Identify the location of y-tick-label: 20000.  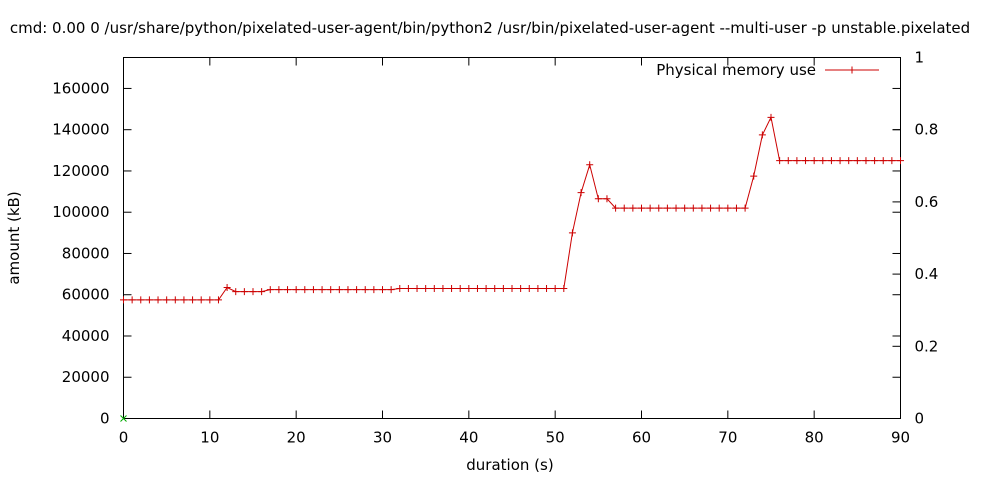
(86, 377).